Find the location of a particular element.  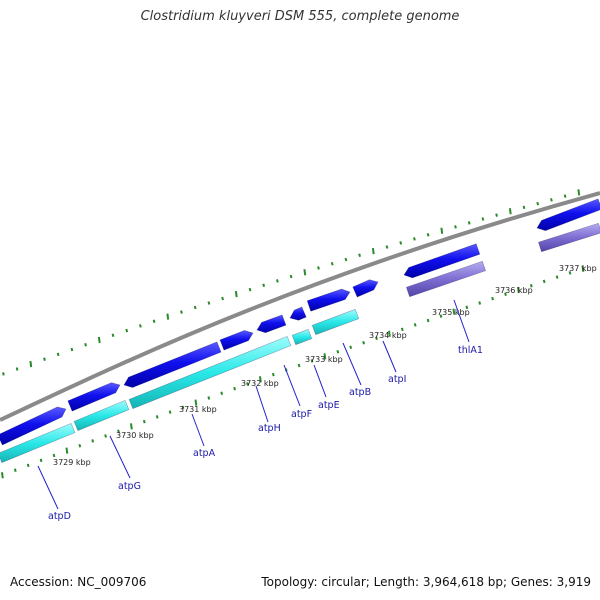

gene-label: atpH is located at coordinates (269, 428).